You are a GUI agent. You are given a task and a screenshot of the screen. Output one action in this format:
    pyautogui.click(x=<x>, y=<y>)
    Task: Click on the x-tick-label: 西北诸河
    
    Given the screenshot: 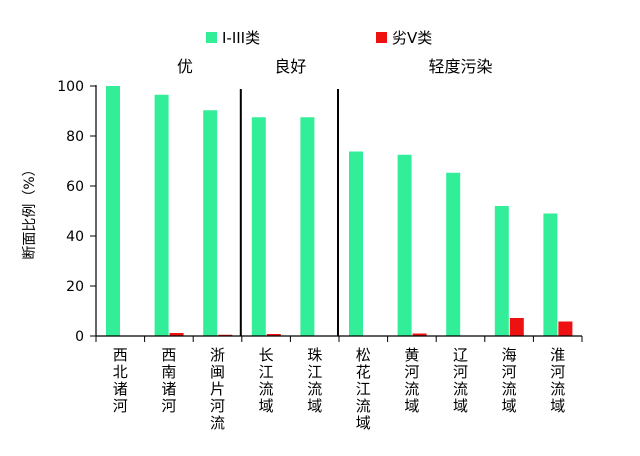 What is the action you would take?
    pyautogui.click(x=120, y=380)
    